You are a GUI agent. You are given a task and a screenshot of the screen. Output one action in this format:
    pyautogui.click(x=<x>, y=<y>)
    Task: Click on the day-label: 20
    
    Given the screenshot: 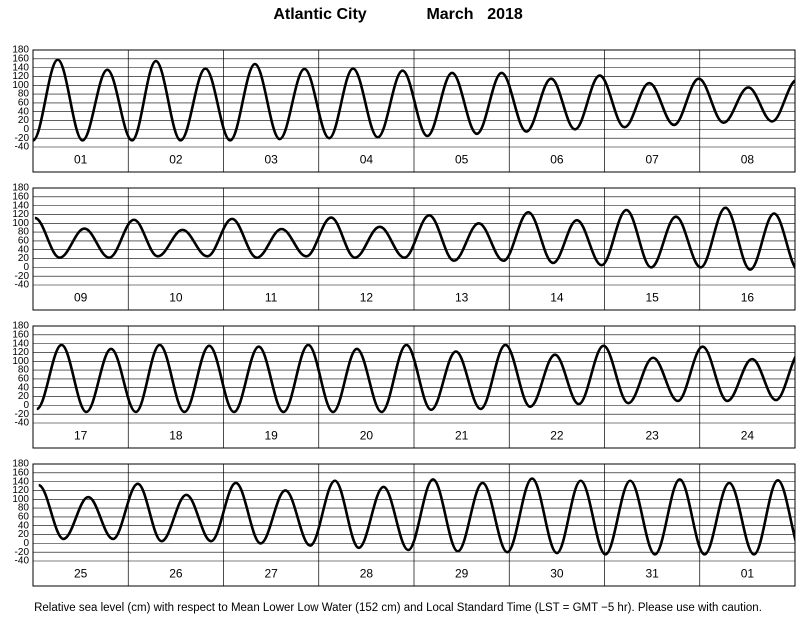 What is the action you would take?
    pyautogui.click(x=367, y=436)
    